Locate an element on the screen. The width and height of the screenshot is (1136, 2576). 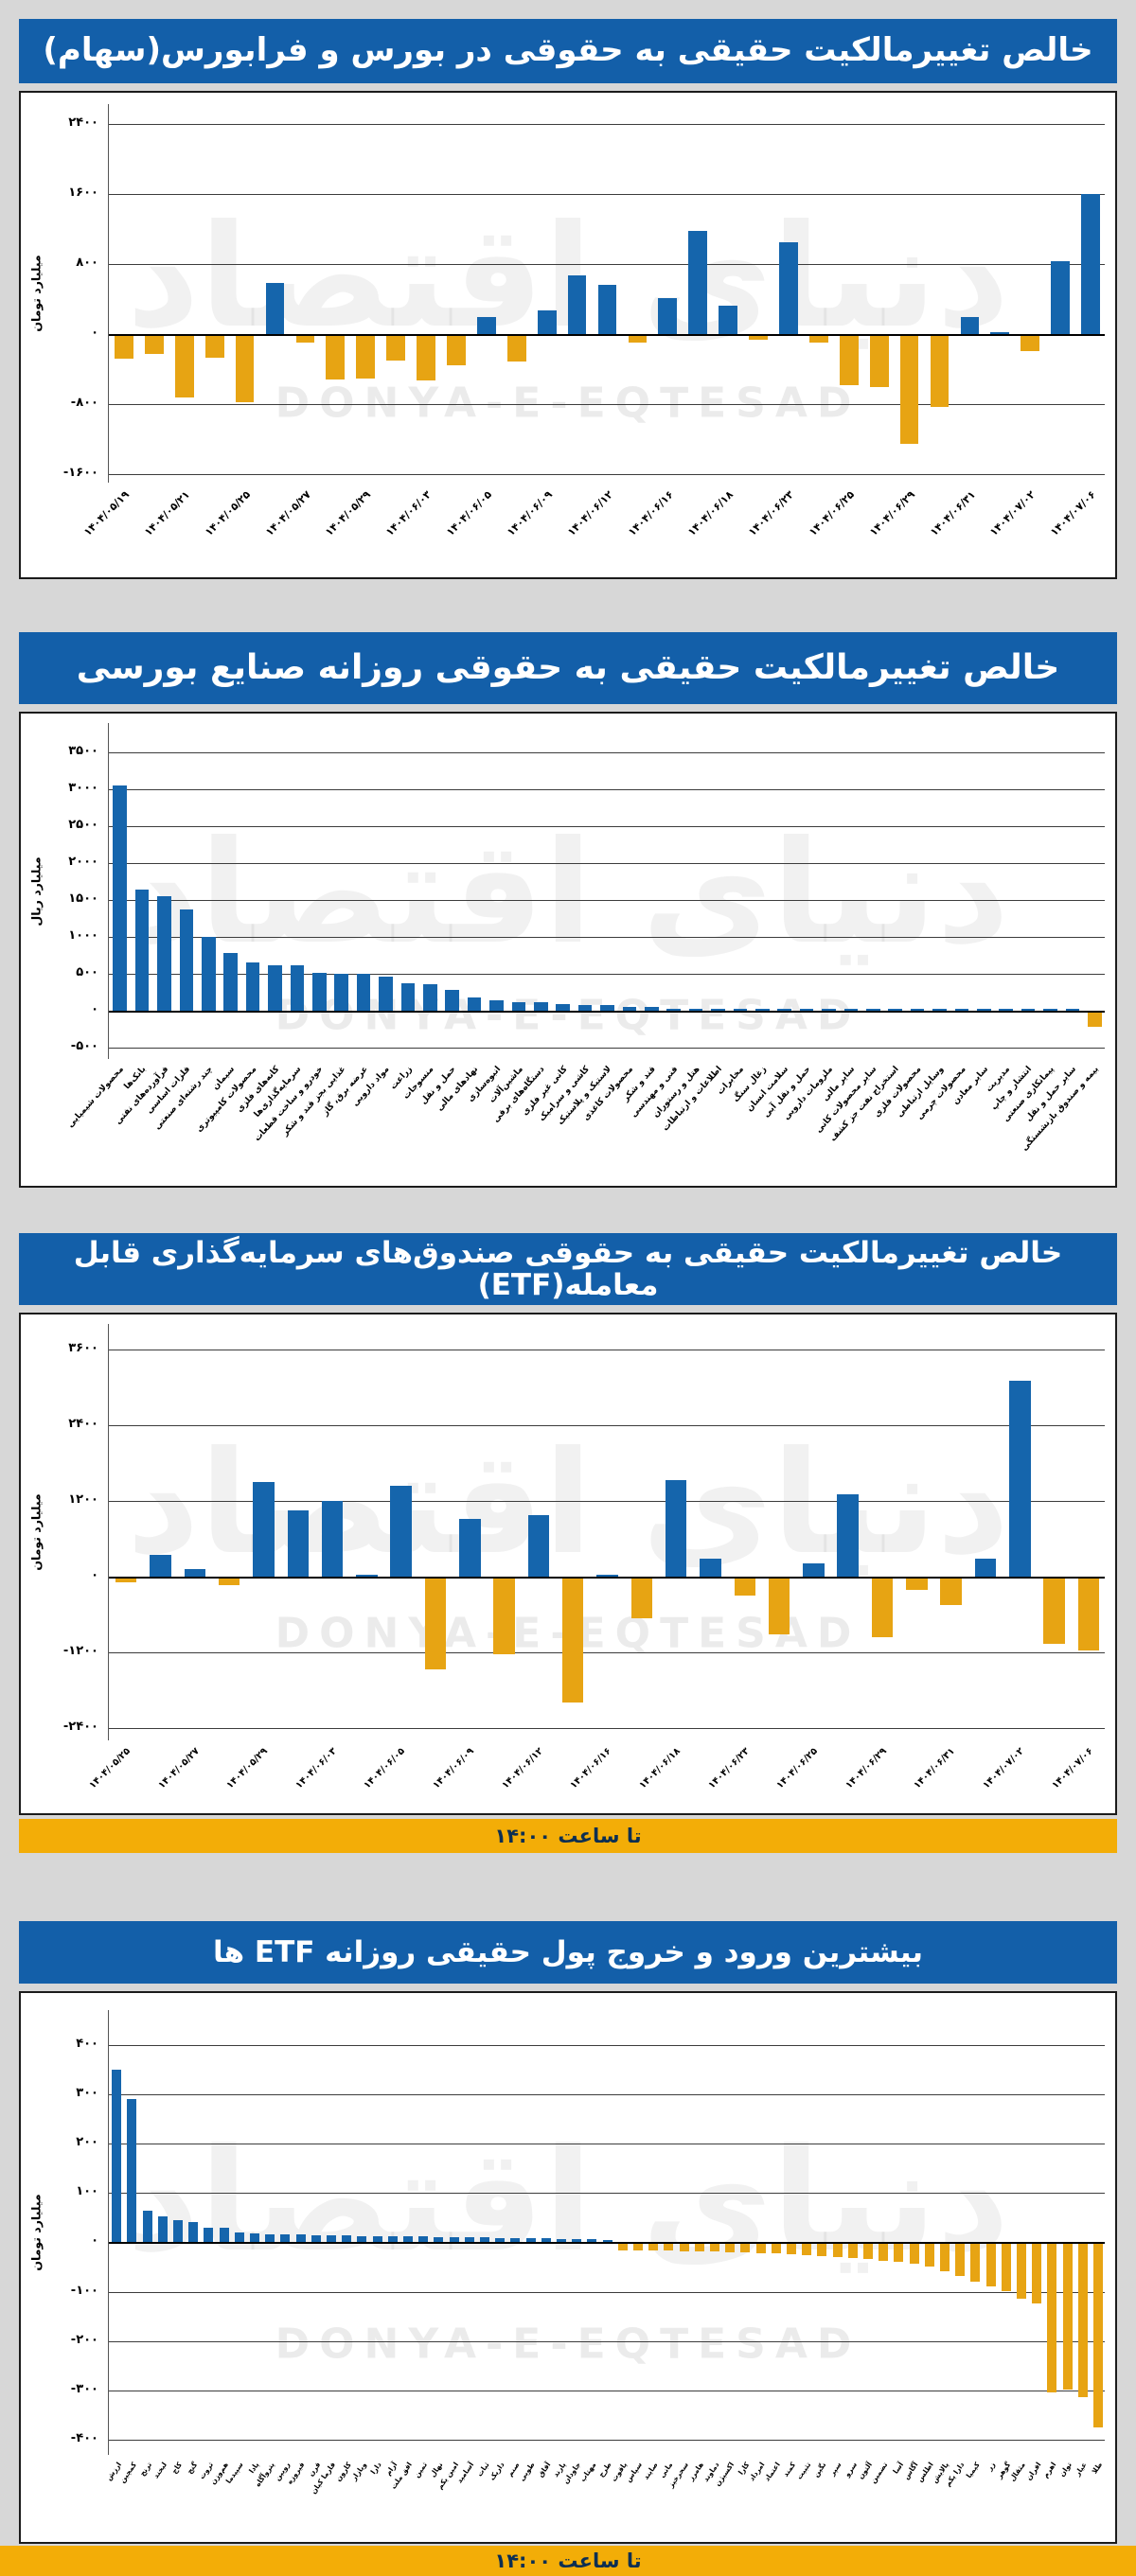
x-tick-label: ۱۴۰۴/۰۶/۰۵ is located at coordinates (469, 513).